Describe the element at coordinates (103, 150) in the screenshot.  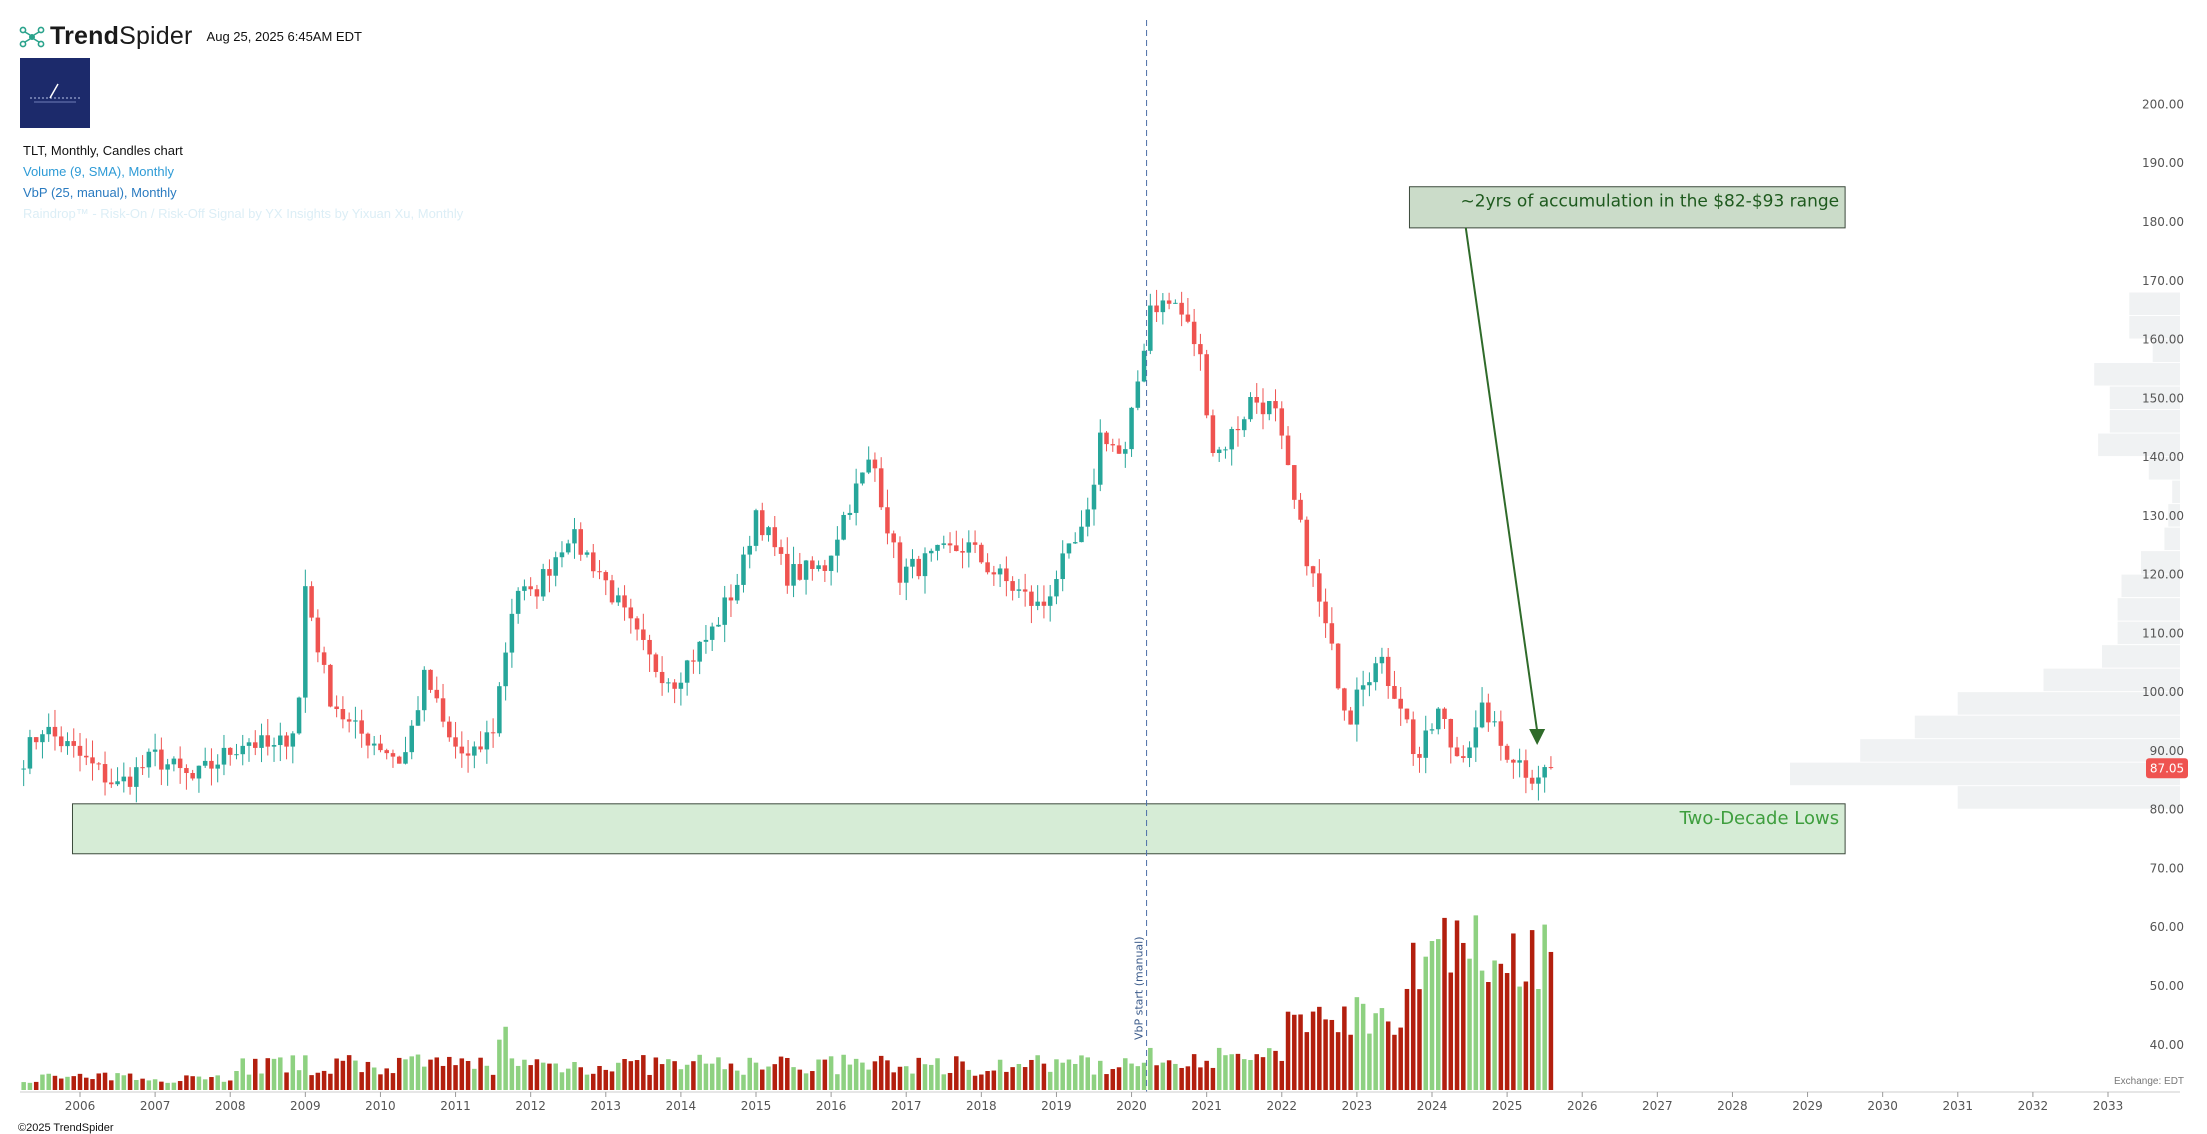
I see `legend-main-series: TLT, Monthly, Candles chart` at that location.